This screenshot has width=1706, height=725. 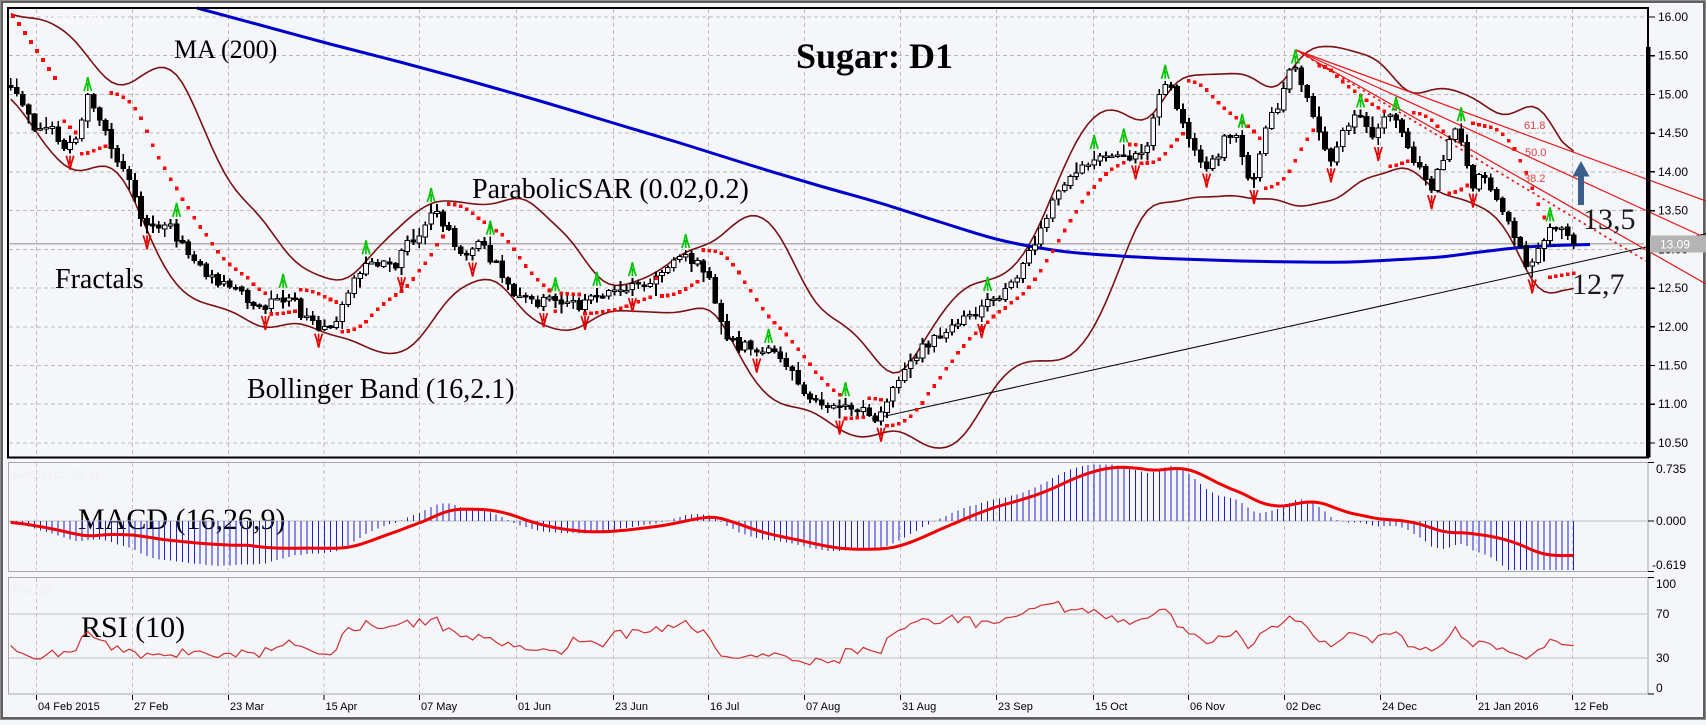 What do you see at coordinates (182, 519) in the screenshot?
I see `svg-text: MACD (16,26,9)` at bounding box center [182, 519].